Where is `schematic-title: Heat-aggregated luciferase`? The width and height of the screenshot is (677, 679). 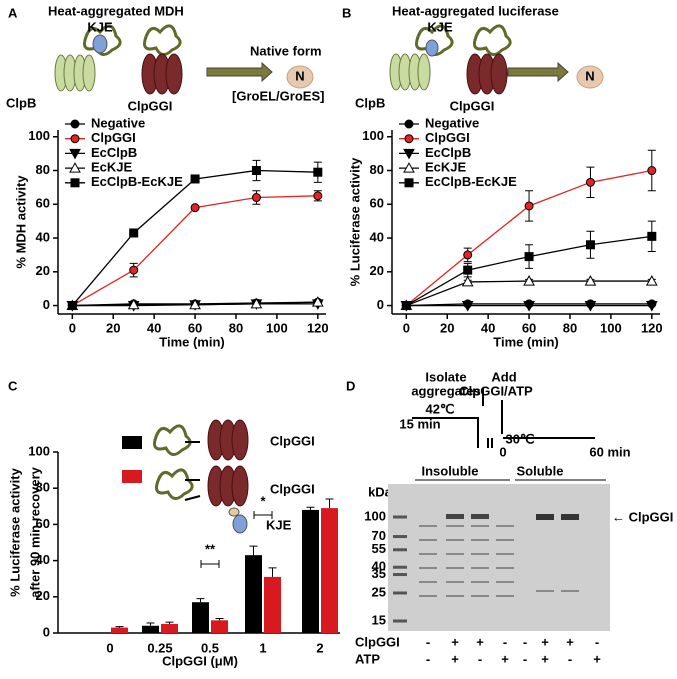
schematic-title: Heat-aggregated luciferase is located at coordinates (475, 10).